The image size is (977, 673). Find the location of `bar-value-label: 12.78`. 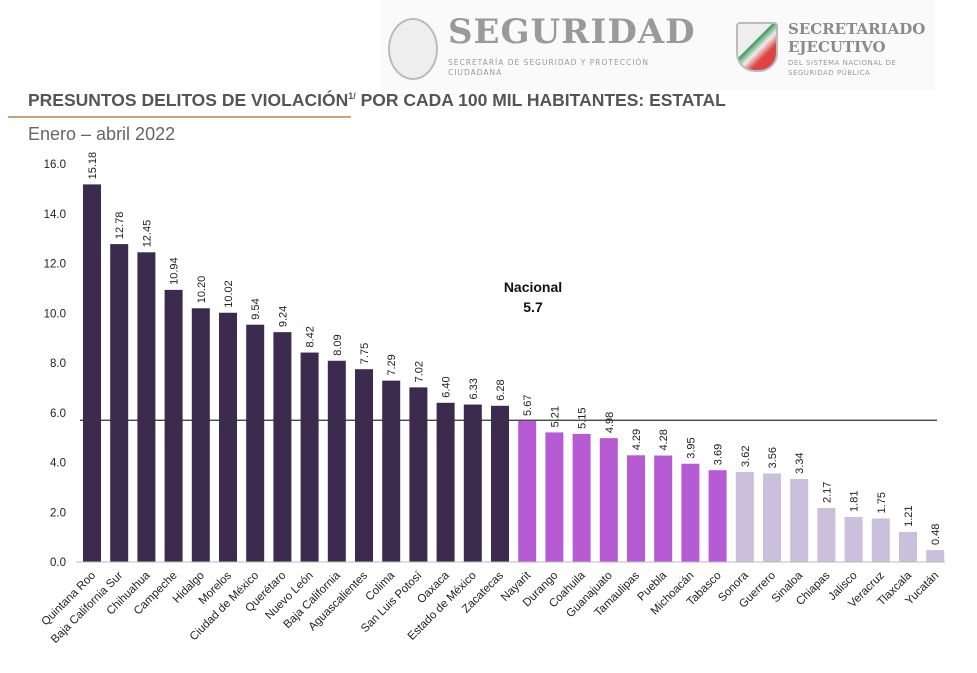

bar-value-label: 12.78 is located at coordinates (120, 226).